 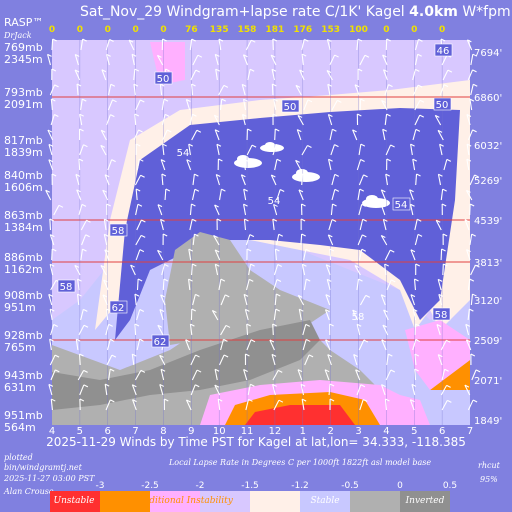 What do you see at coordinates (118, 307) in the screenshot?
I see `rh-label-box` at bounding box center [118, 307].